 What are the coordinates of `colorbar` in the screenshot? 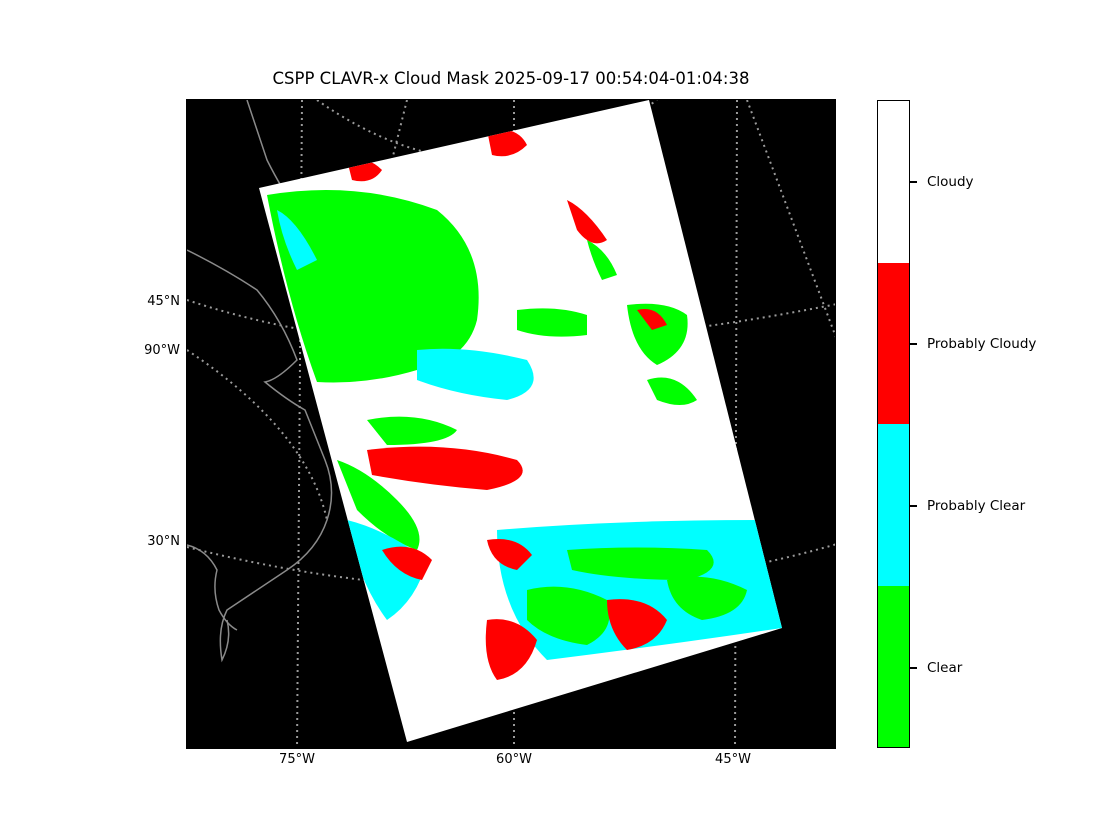 It's located at (893, 424).